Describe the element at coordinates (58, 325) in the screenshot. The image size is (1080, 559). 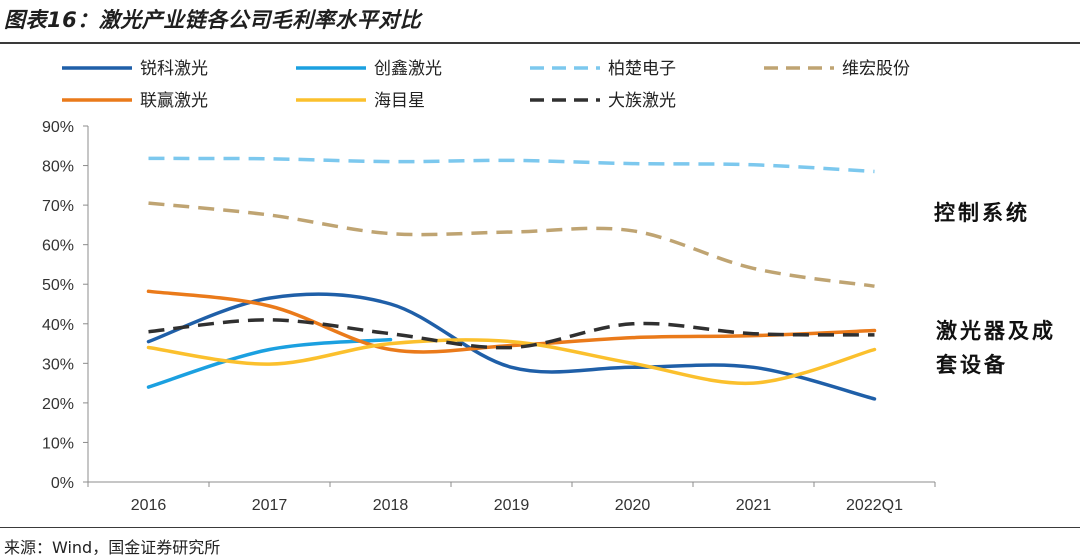
I see `y-tick-label: 40%` at that location.